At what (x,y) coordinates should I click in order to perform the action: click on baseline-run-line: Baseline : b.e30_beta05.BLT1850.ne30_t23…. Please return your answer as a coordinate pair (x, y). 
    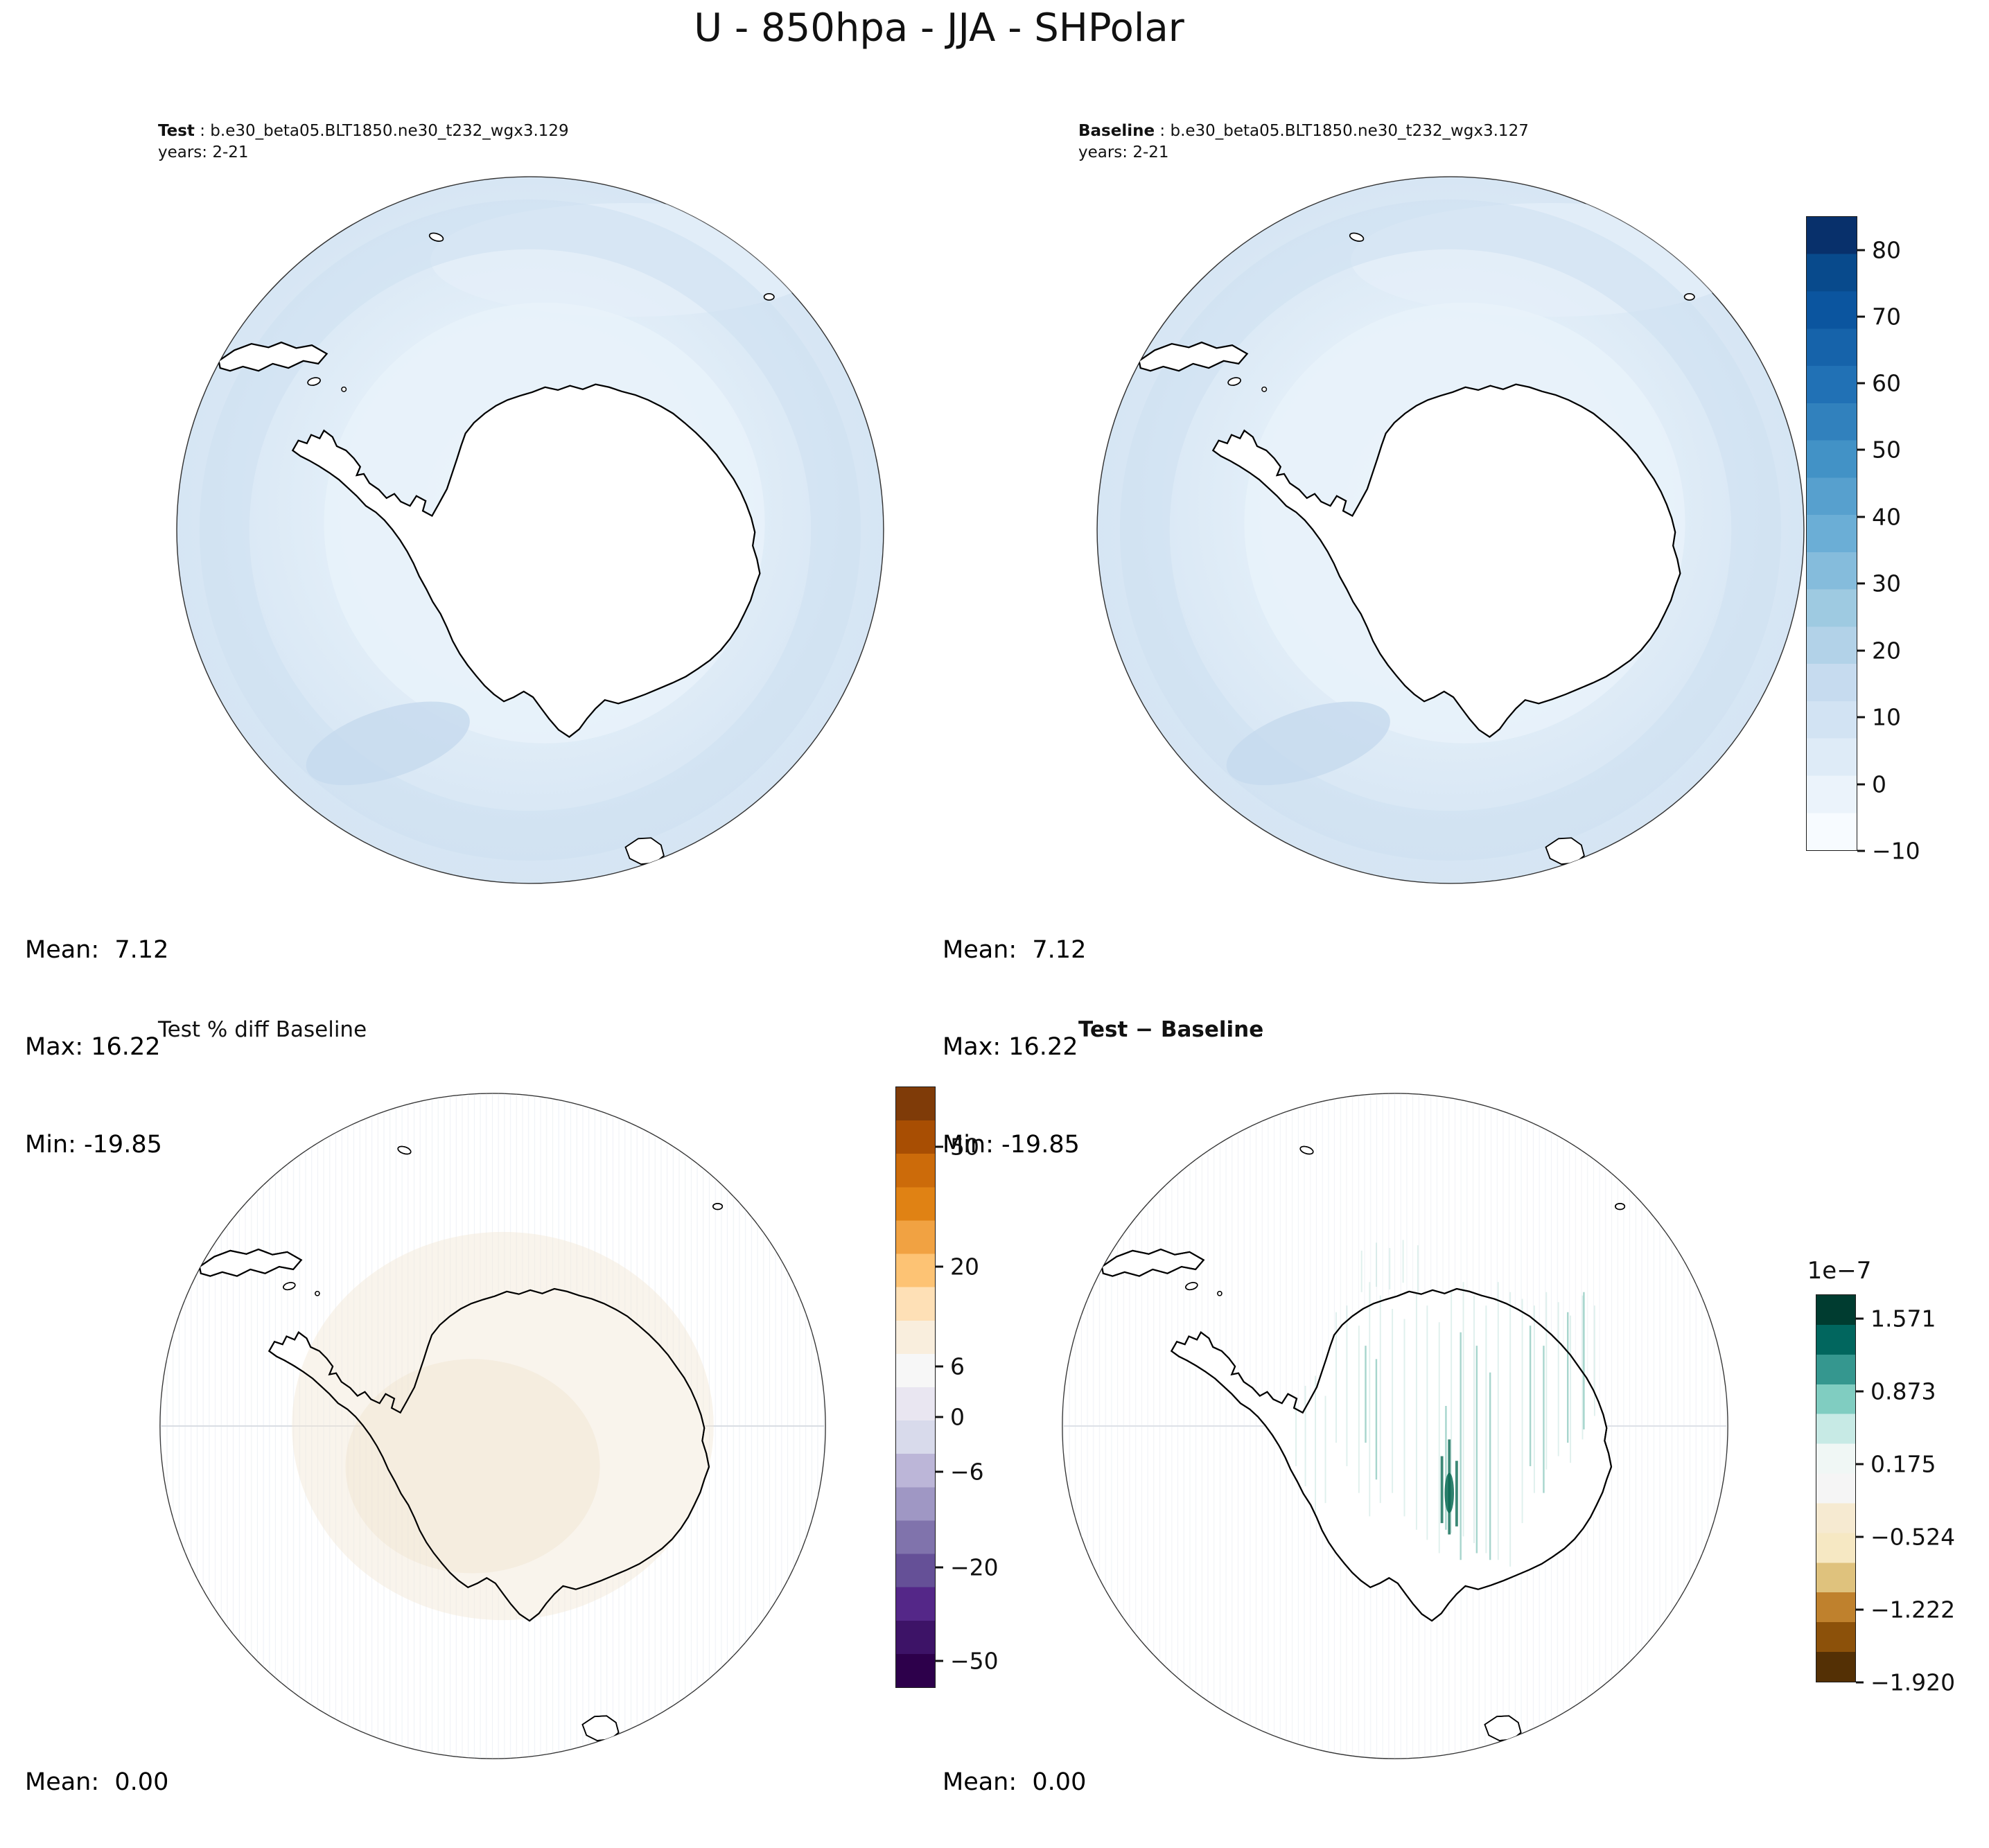
    Looking at the image, I should click on (1303, 131).